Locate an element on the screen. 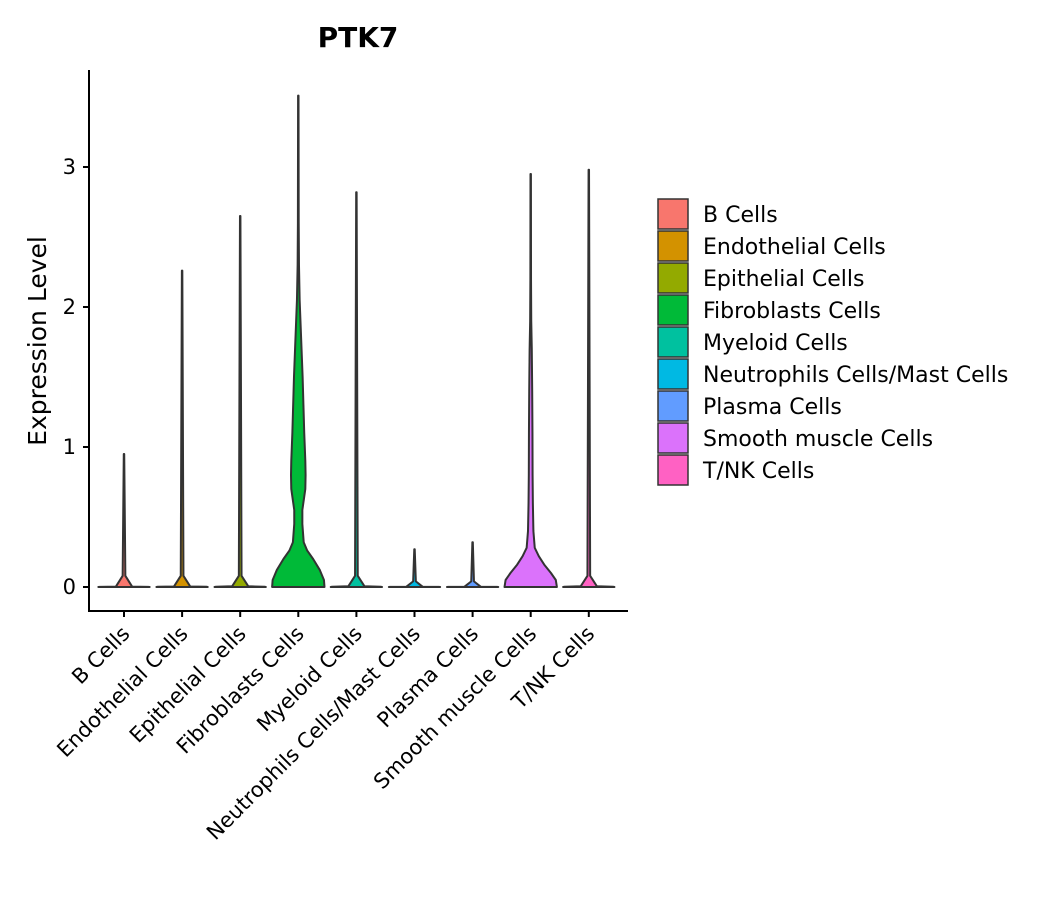  y-tick-label: 3 is located at coordinates (69, 167).